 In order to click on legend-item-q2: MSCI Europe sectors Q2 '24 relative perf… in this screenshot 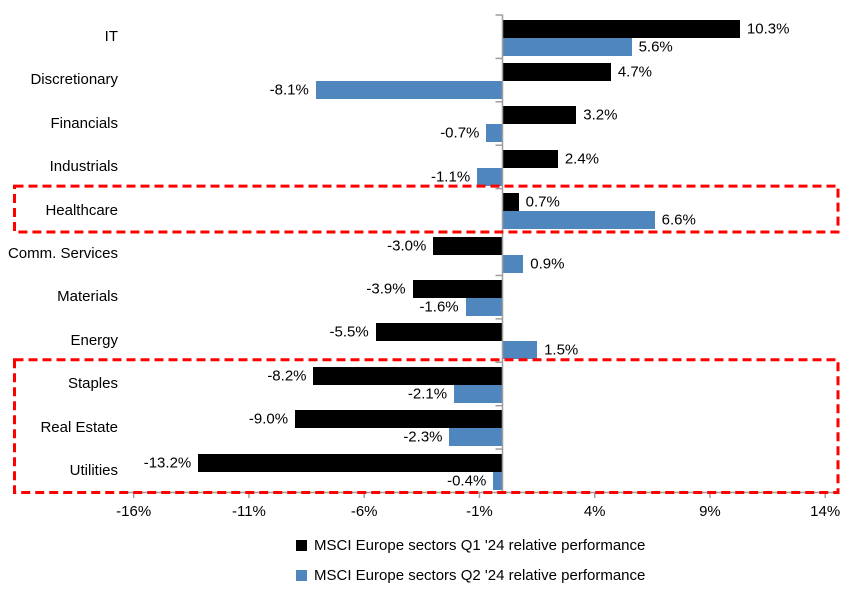, I will do `click(470, 575)`.